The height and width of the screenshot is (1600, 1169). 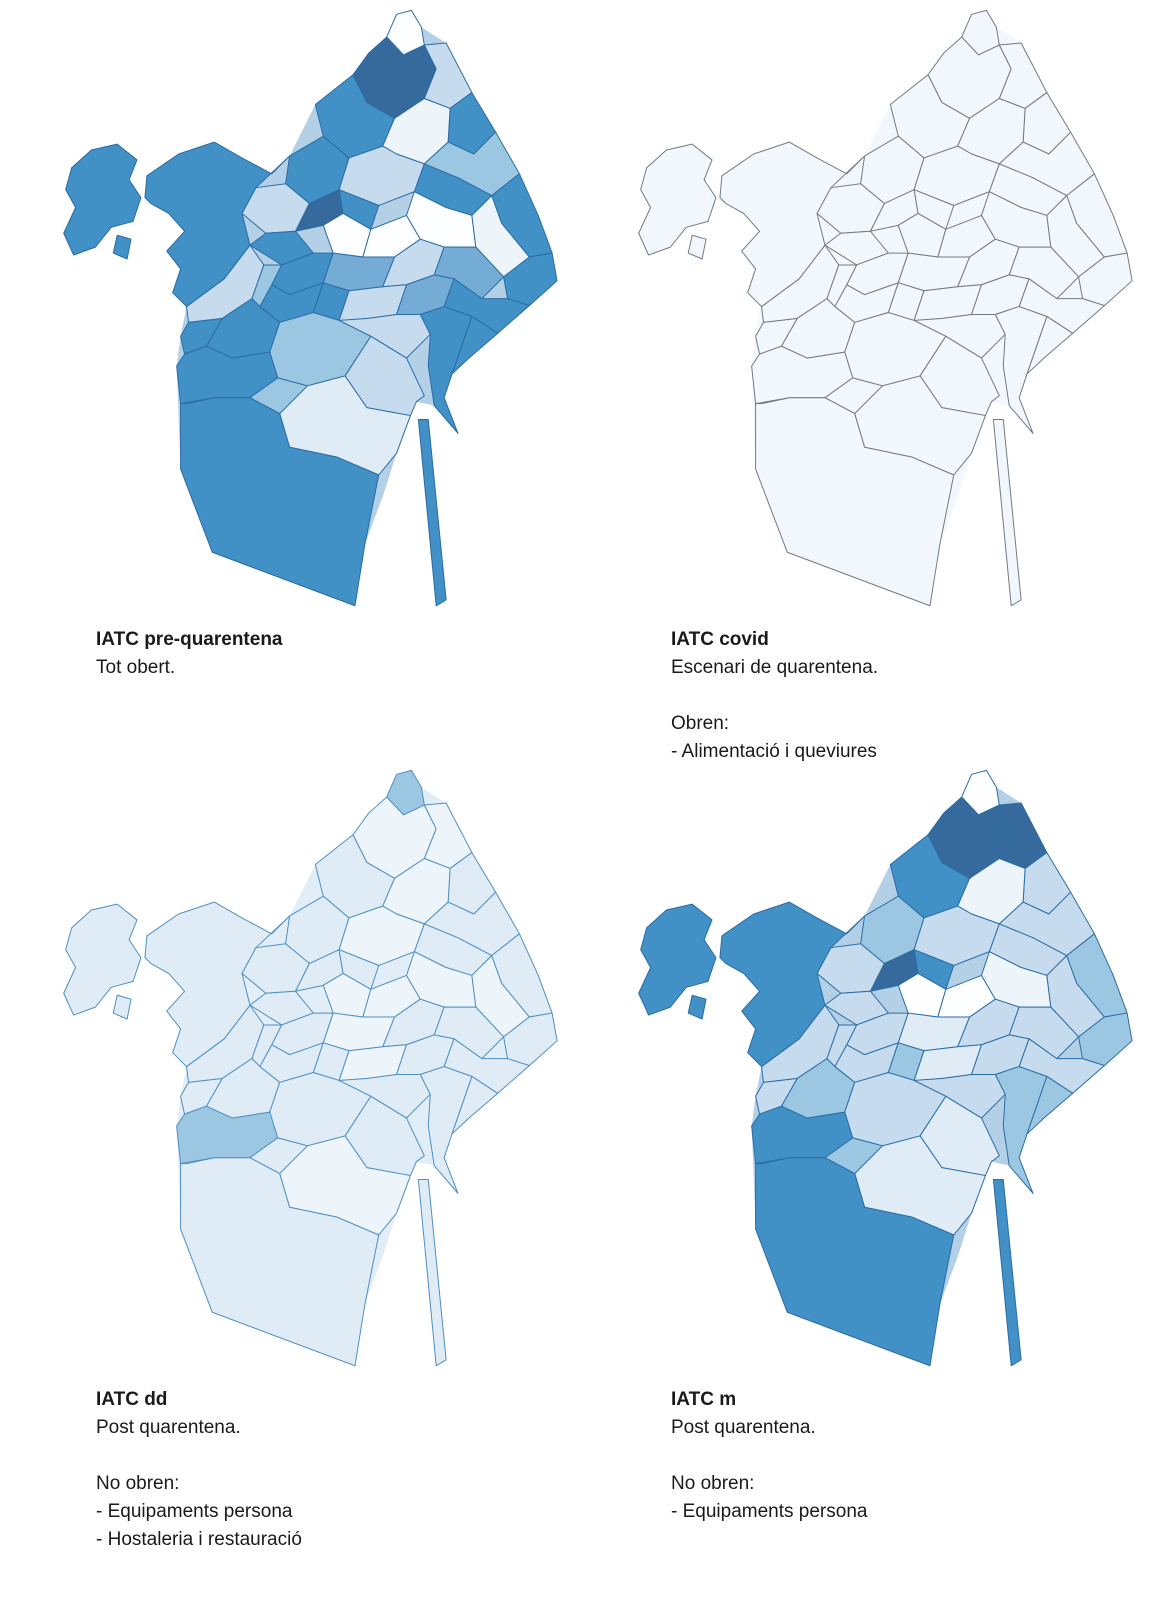 I want to click on map-title: IATC covid, so click(x=720, y=639).